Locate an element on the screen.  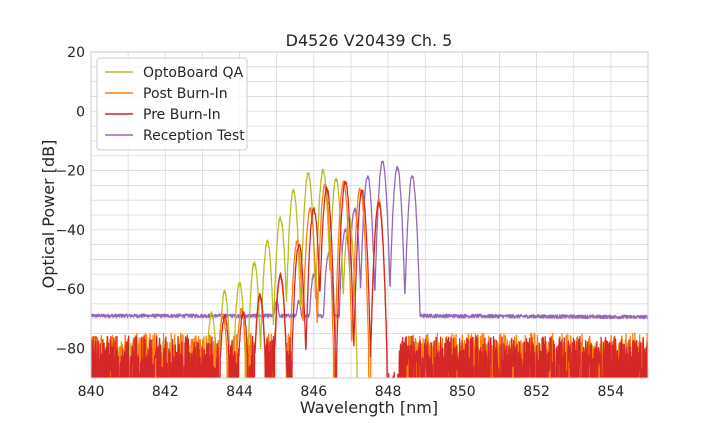
x-tick-label: 848 is located at coordinates (388, 392).